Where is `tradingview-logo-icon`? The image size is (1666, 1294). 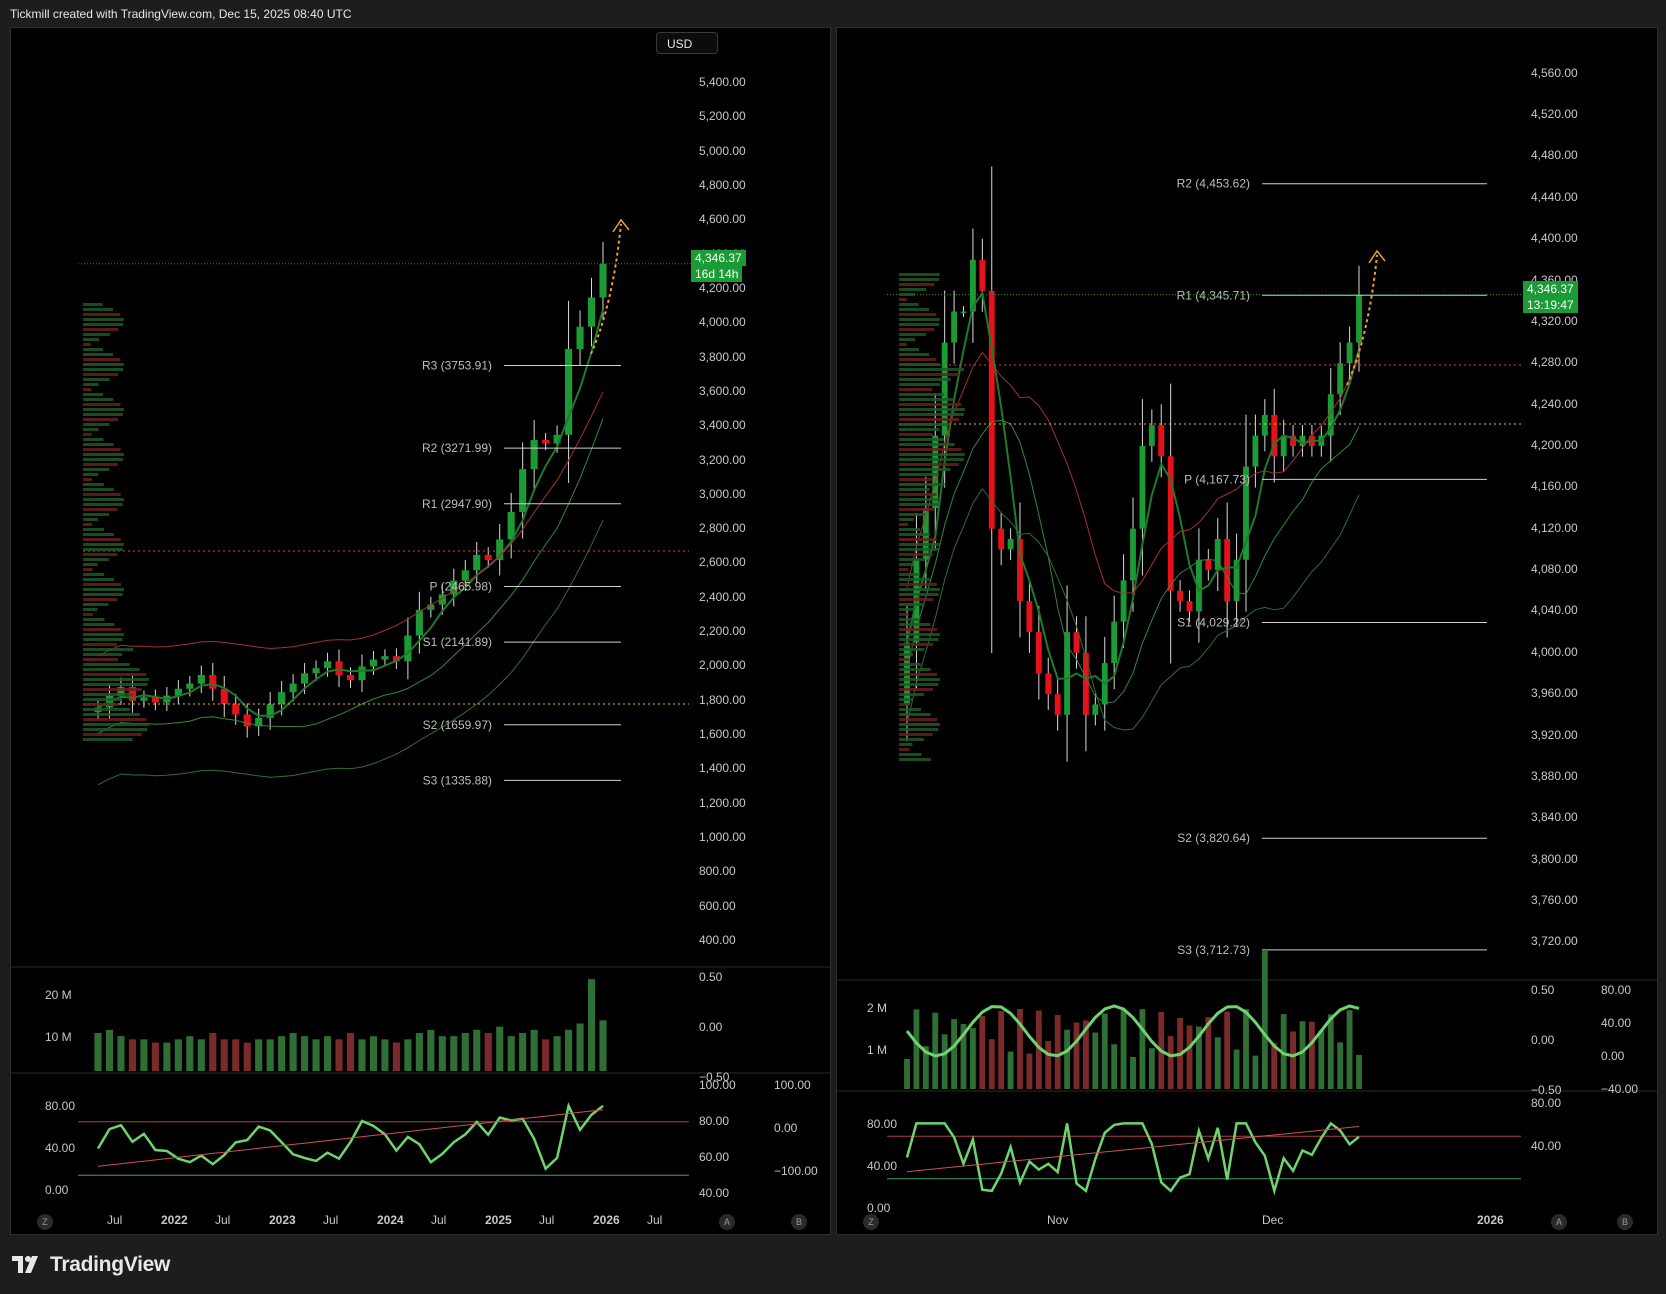
tradingview-logo-icon is located at coordinates (25, 1264).